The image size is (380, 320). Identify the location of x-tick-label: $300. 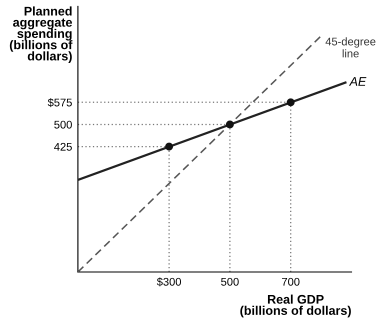
(169, 281).